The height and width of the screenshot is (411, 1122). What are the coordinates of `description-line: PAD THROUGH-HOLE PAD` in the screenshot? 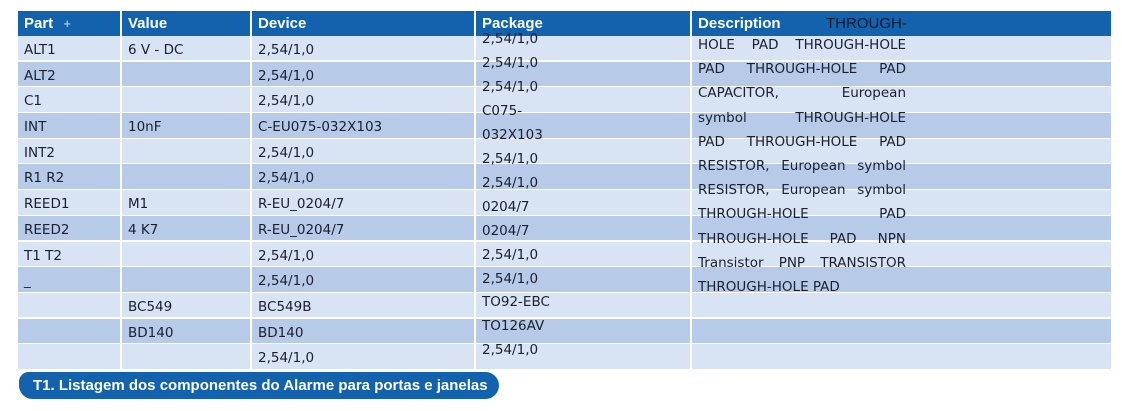 It's located at (802, 69).